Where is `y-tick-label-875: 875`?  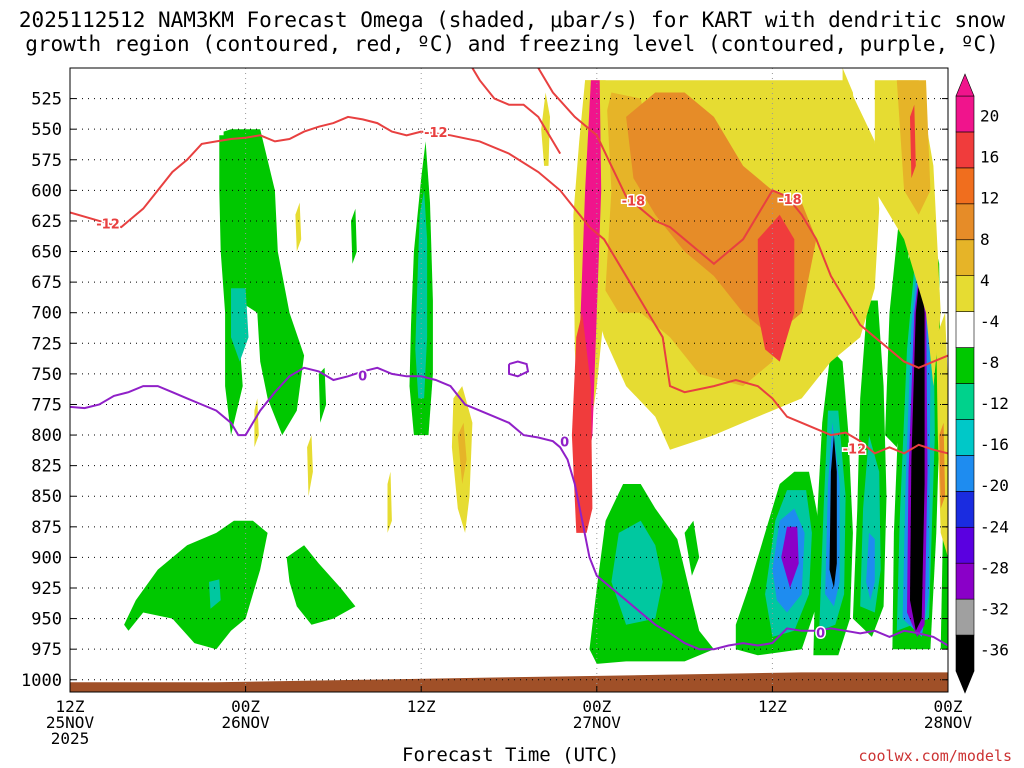 y-tick-label-875: 875 is located at coordinates (46, 528).